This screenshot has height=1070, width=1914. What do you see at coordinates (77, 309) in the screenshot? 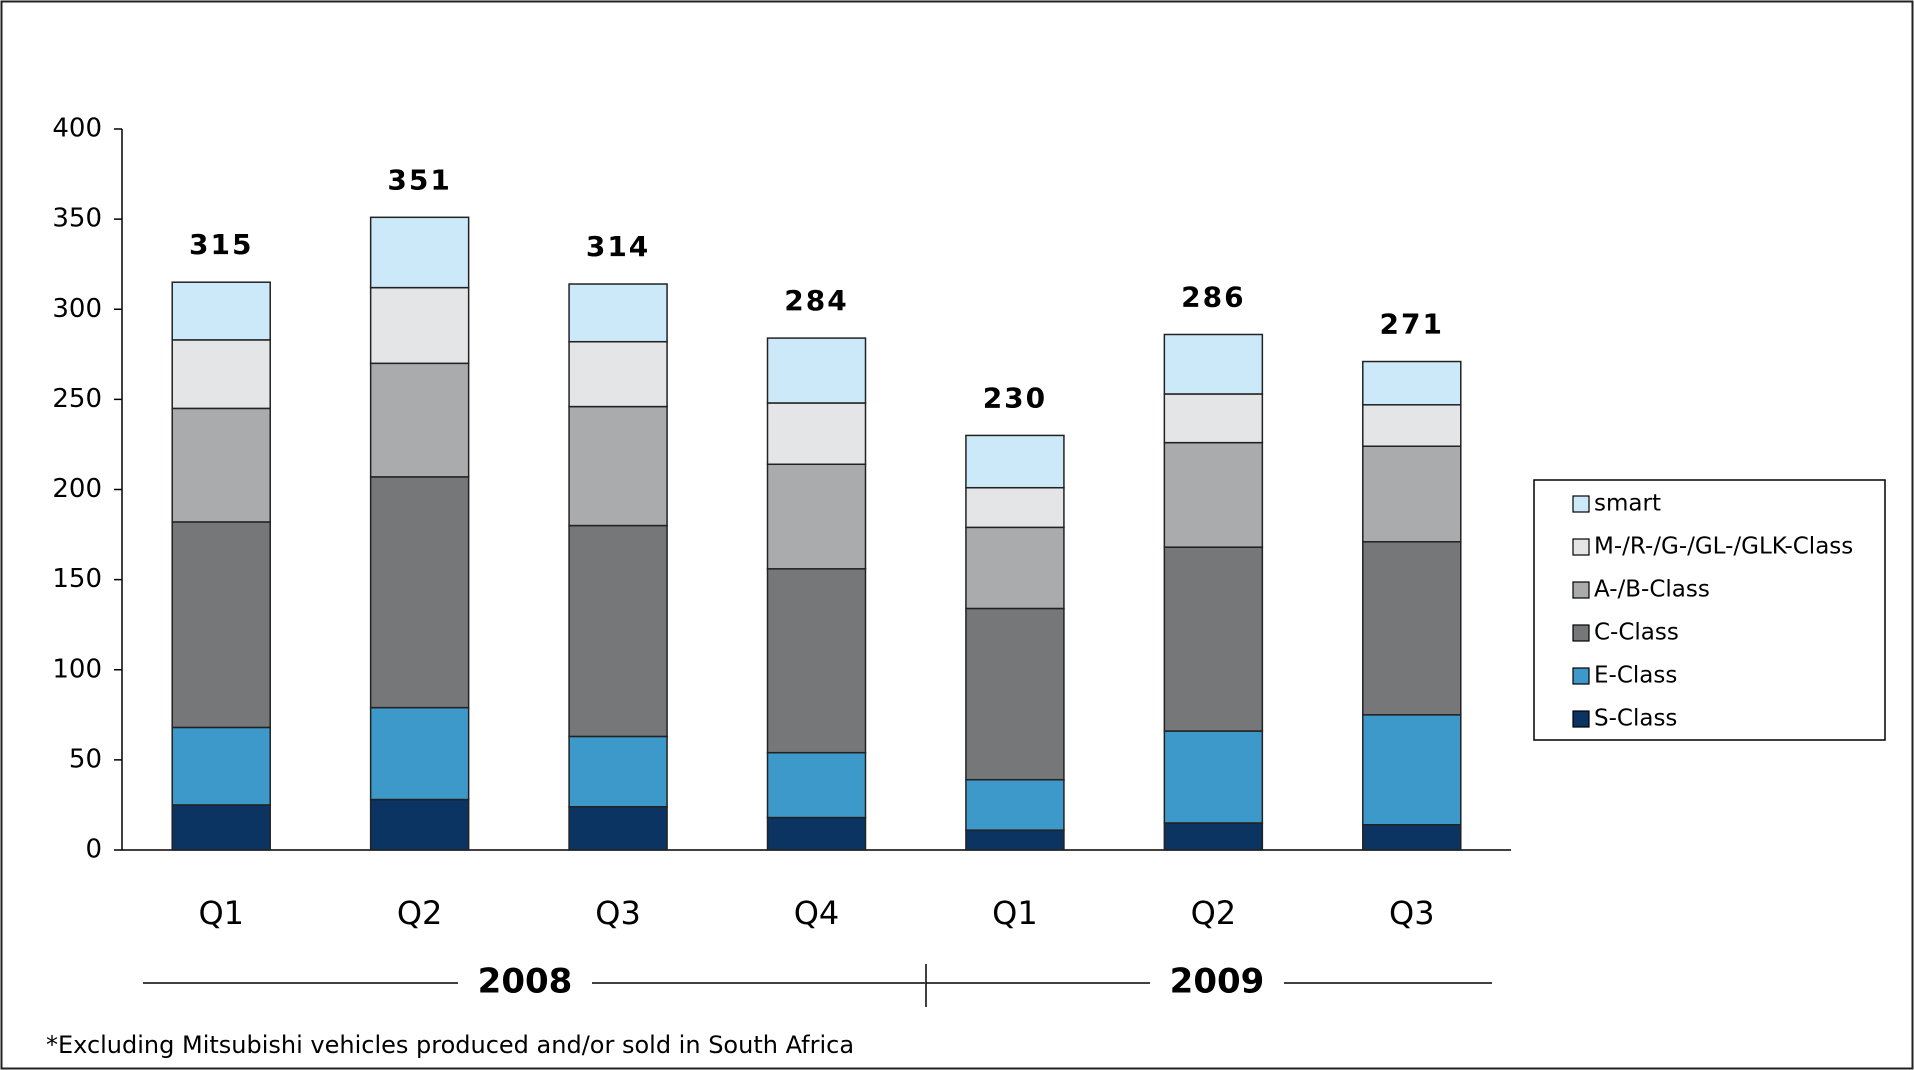
I see `y-tick-label: 300` at bounding box center [77, 309].